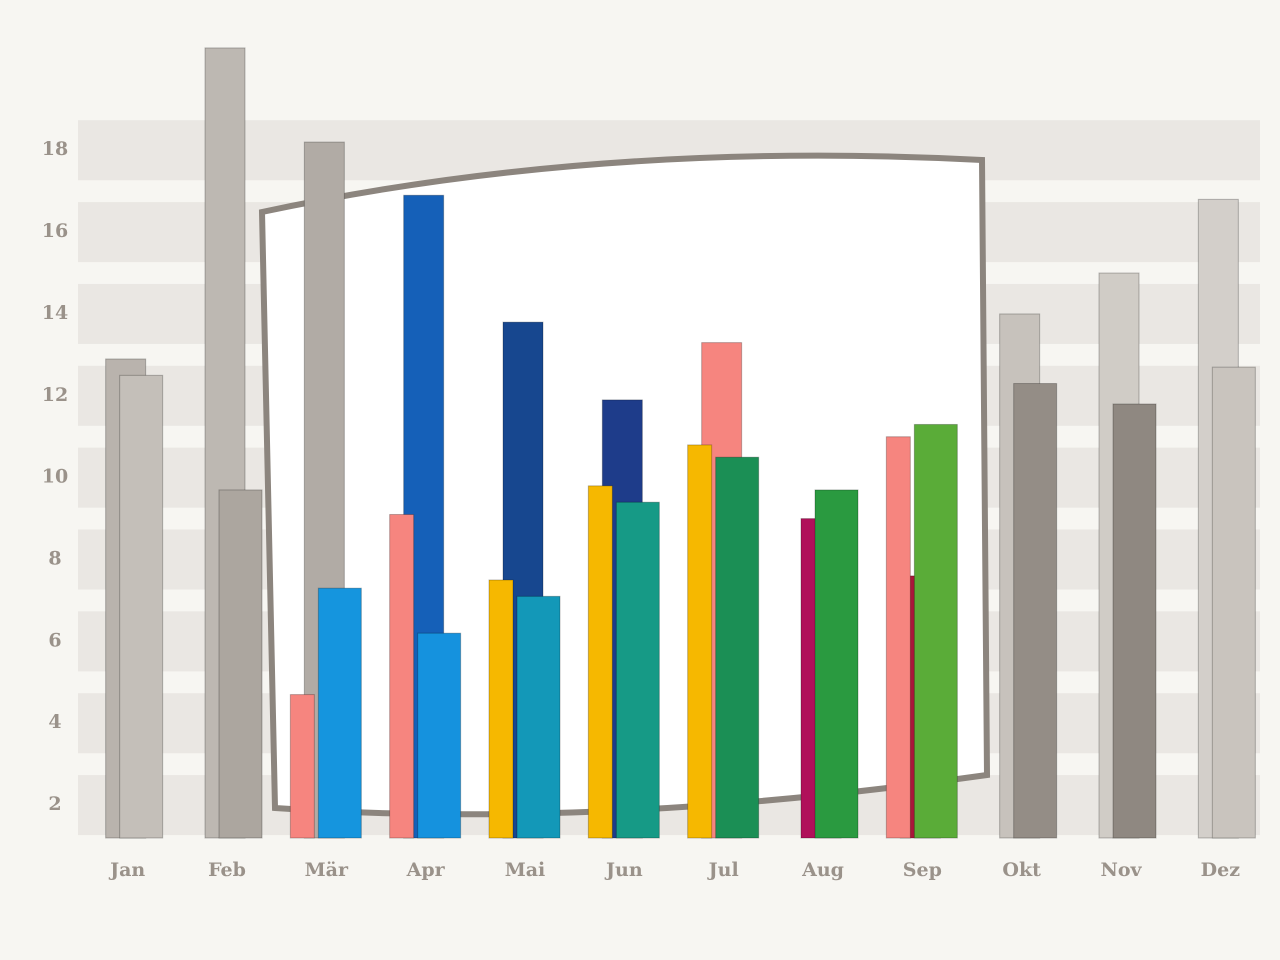 The height and width of the screenshot is (960, 1280). Describe the element at coordinates (55, 149) in the screenshot. I see `y-tick-label: 18` at that location.